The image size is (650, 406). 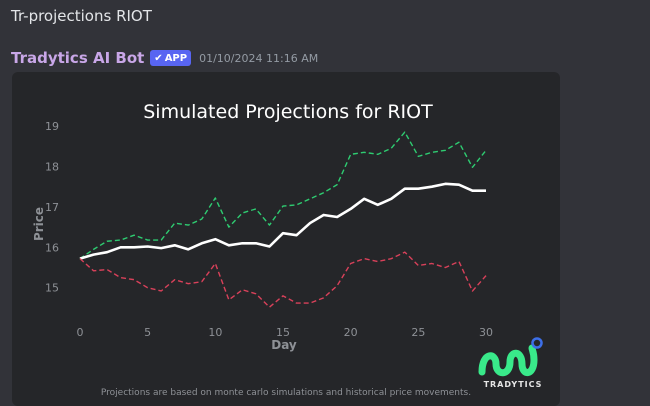 What do you see at coordinates (80, 332) in the screenshot?
I see `x-tick-label: 0` at bounding box center [80, 332].